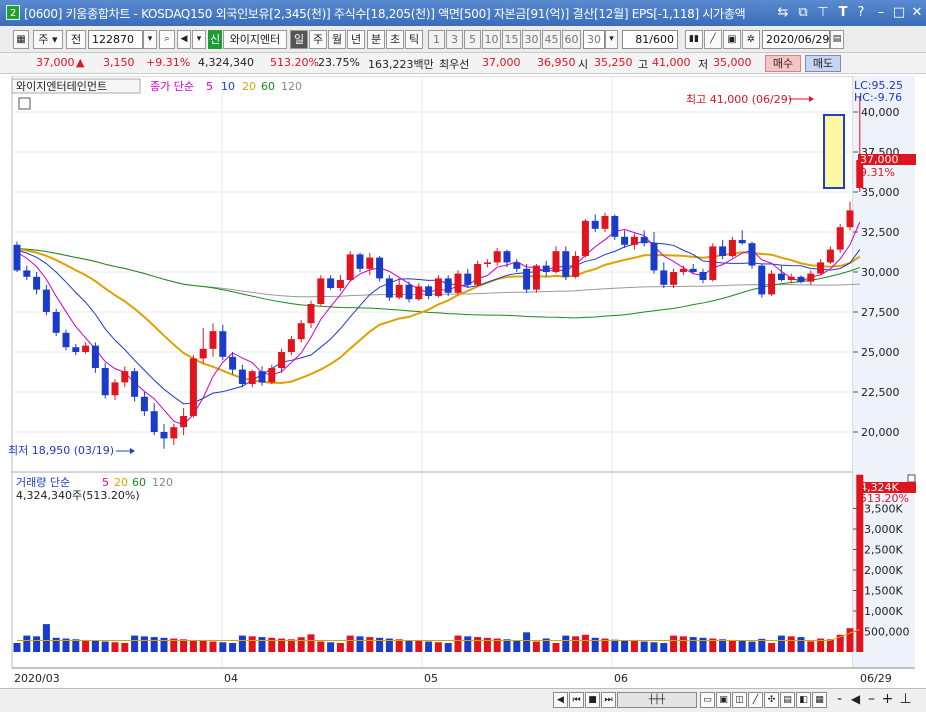 This screenshot has width=926, height=712. What do you see at coordinates (843, 12) in the screenshot?
I see `text-icon: T` at bounding box center [843, 12].